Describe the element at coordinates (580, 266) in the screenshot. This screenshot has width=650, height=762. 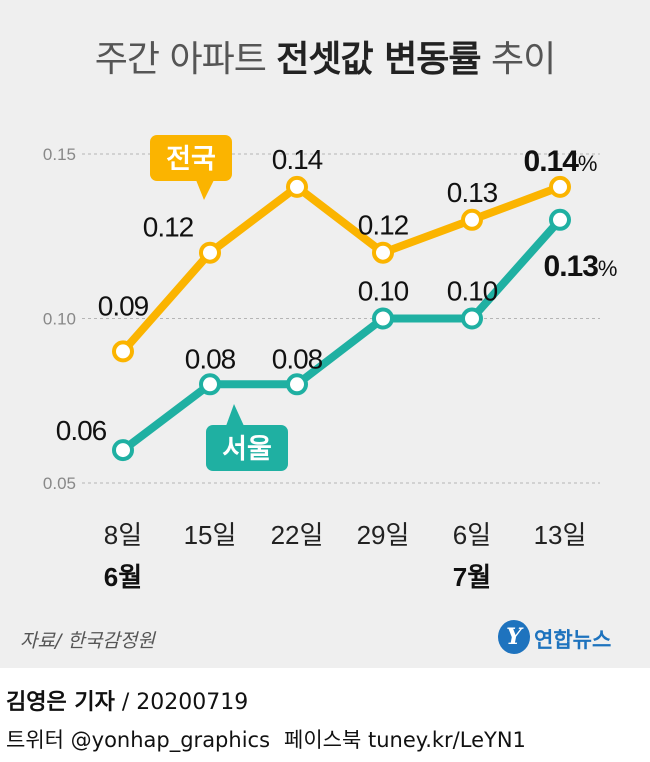
I see `data-label: 0.13%` at that location.